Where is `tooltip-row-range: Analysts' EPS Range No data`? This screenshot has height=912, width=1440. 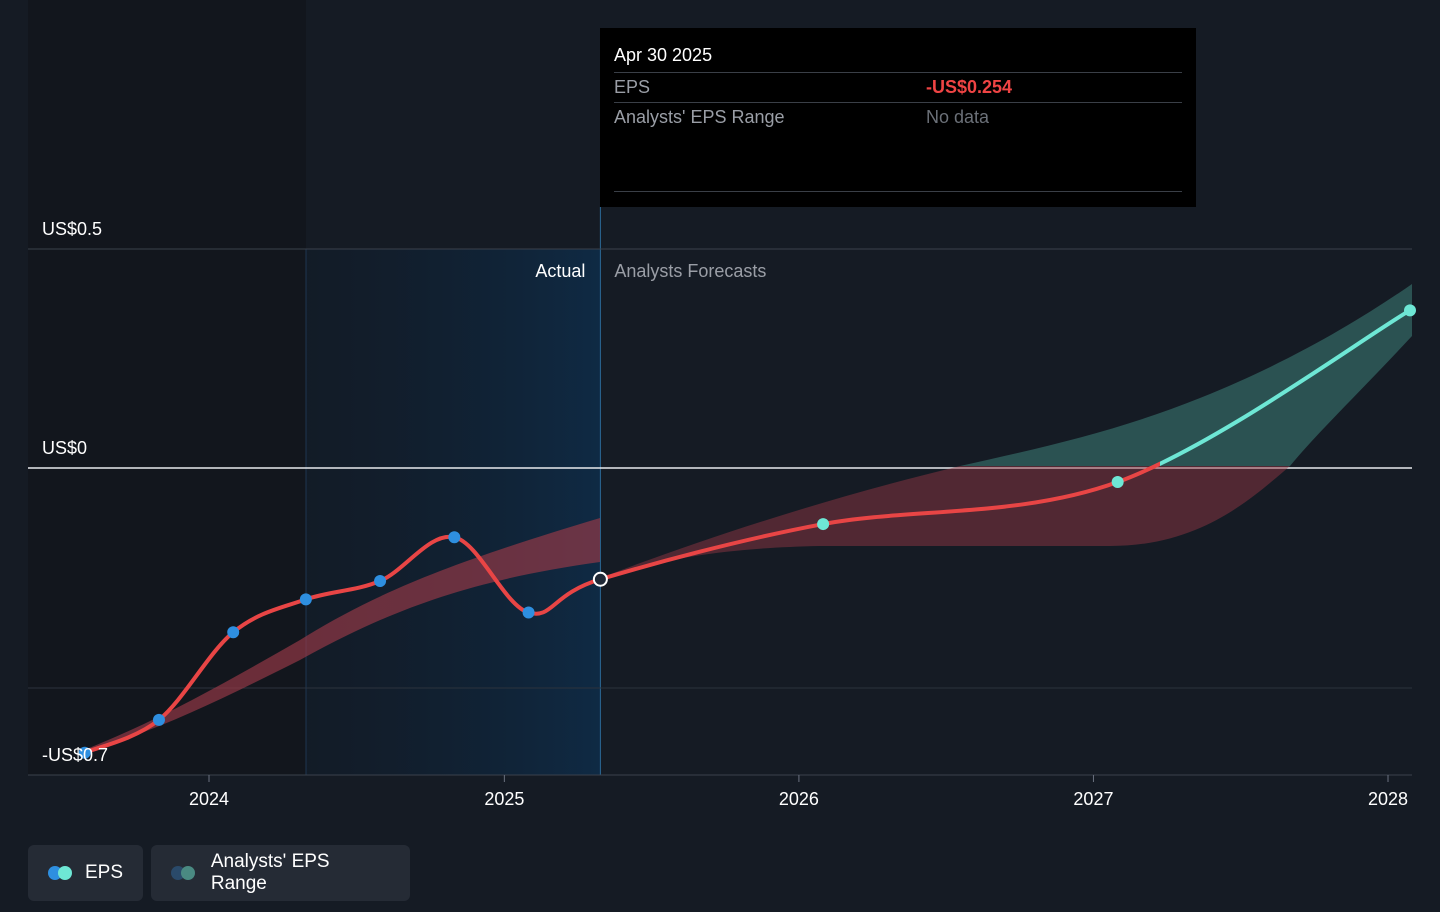
tooltip-row-range: Analysts' EPS Range No data is located at coordinates (898, 117).